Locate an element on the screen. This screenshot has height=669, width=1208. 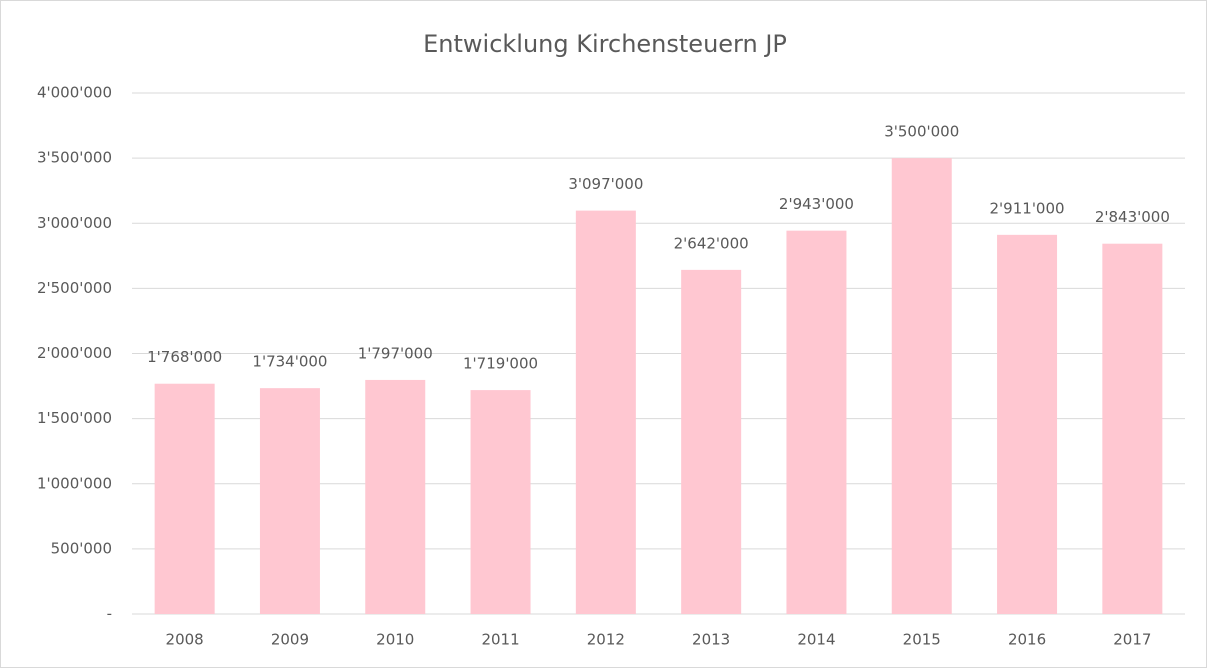
x-tick-label: 2010 is located at coordinates (395, 640).